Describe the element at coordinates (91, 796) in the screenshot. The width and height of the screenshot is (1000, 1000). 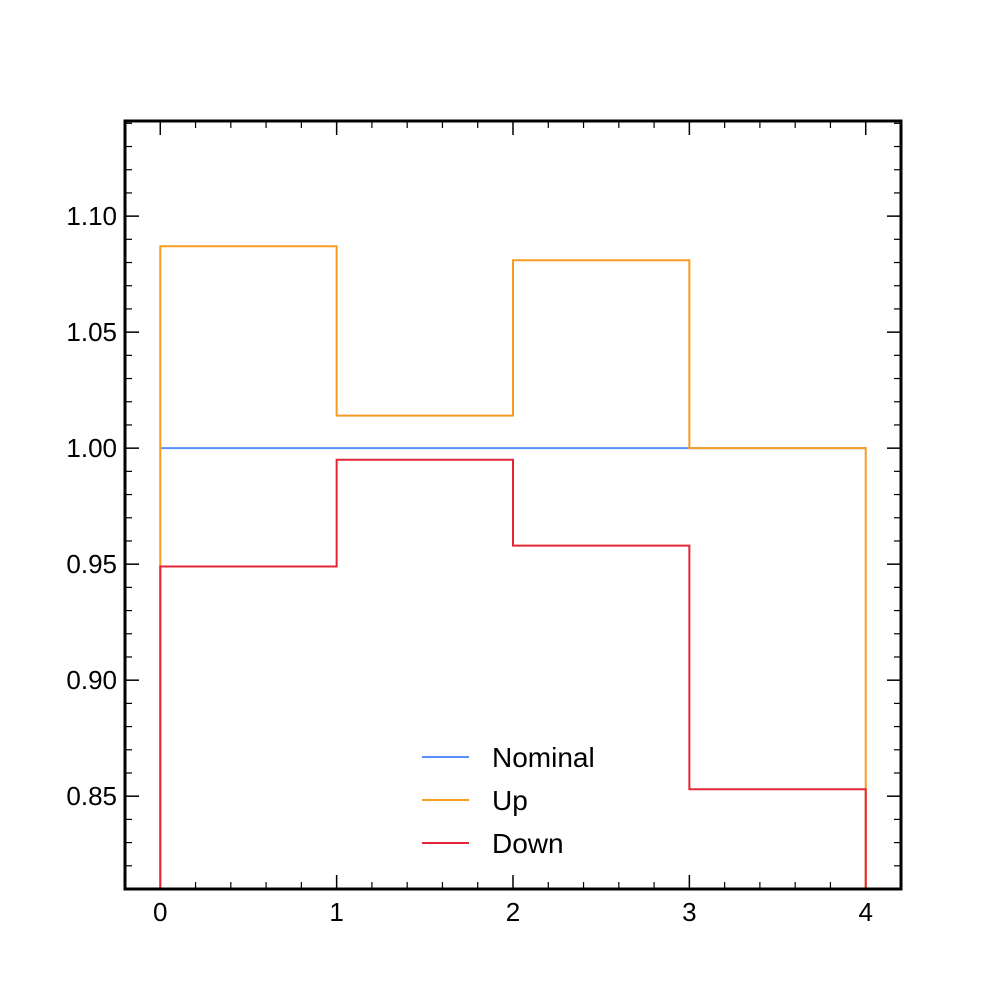
I see `y-tick-label: 0.85` at that location.